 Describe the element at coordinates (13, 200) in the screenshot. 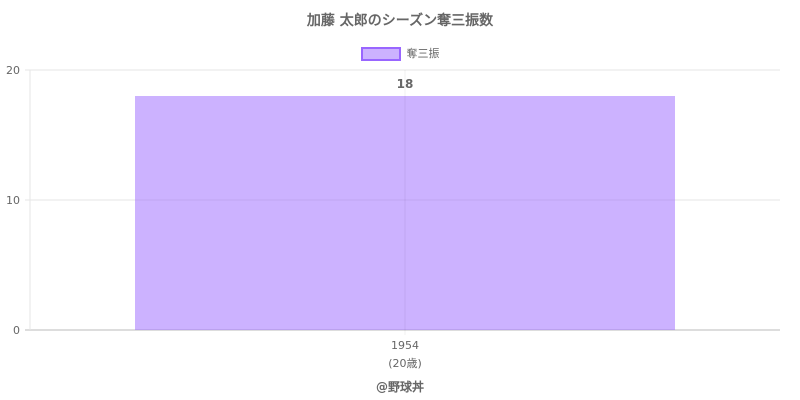

I see `y-tick-label: 10` at that location.